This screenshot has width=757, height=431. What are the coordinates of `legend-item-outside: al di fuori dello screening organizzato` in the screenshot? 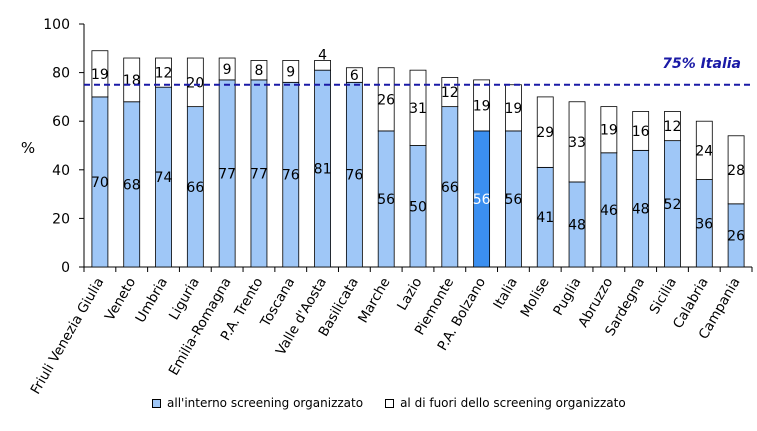 It's located at (505, 403).